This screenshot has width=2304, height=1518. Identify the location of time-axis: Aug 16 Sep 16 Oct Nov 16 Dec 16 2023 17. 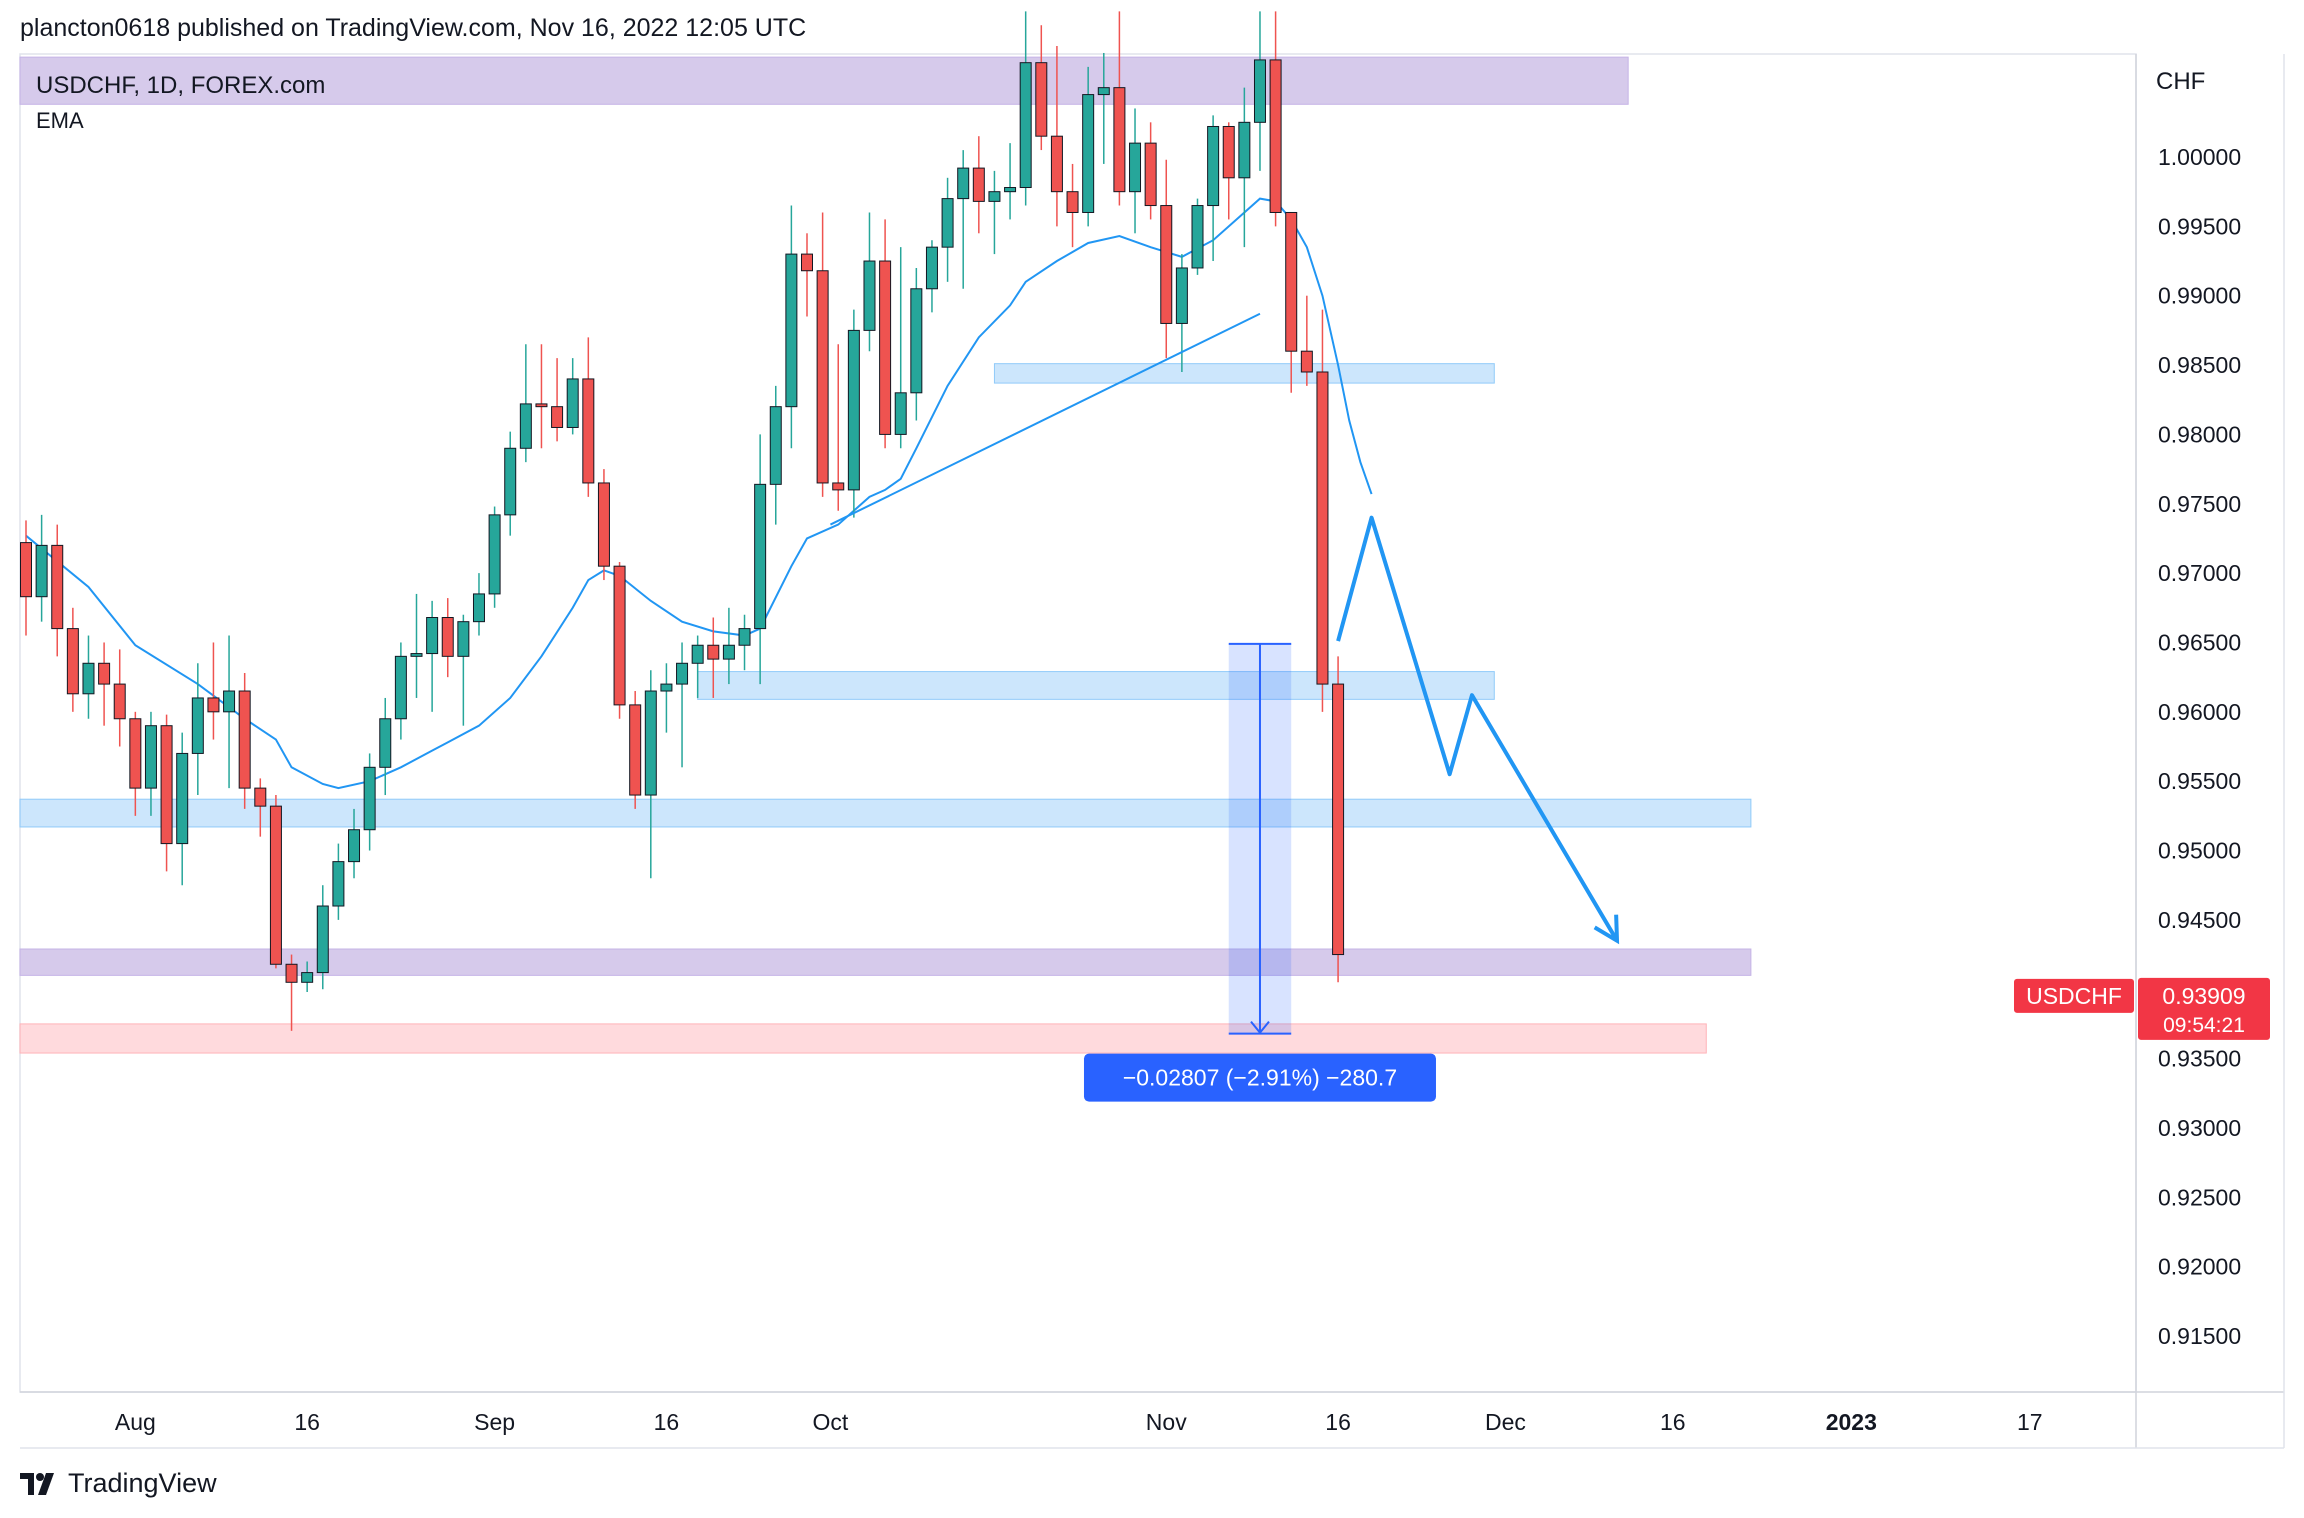
(1079, 1422).